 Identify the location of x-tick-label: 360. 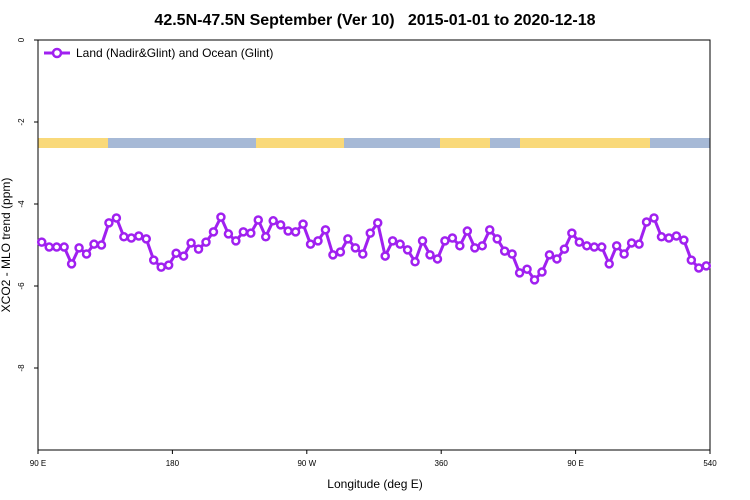
(442, 463).